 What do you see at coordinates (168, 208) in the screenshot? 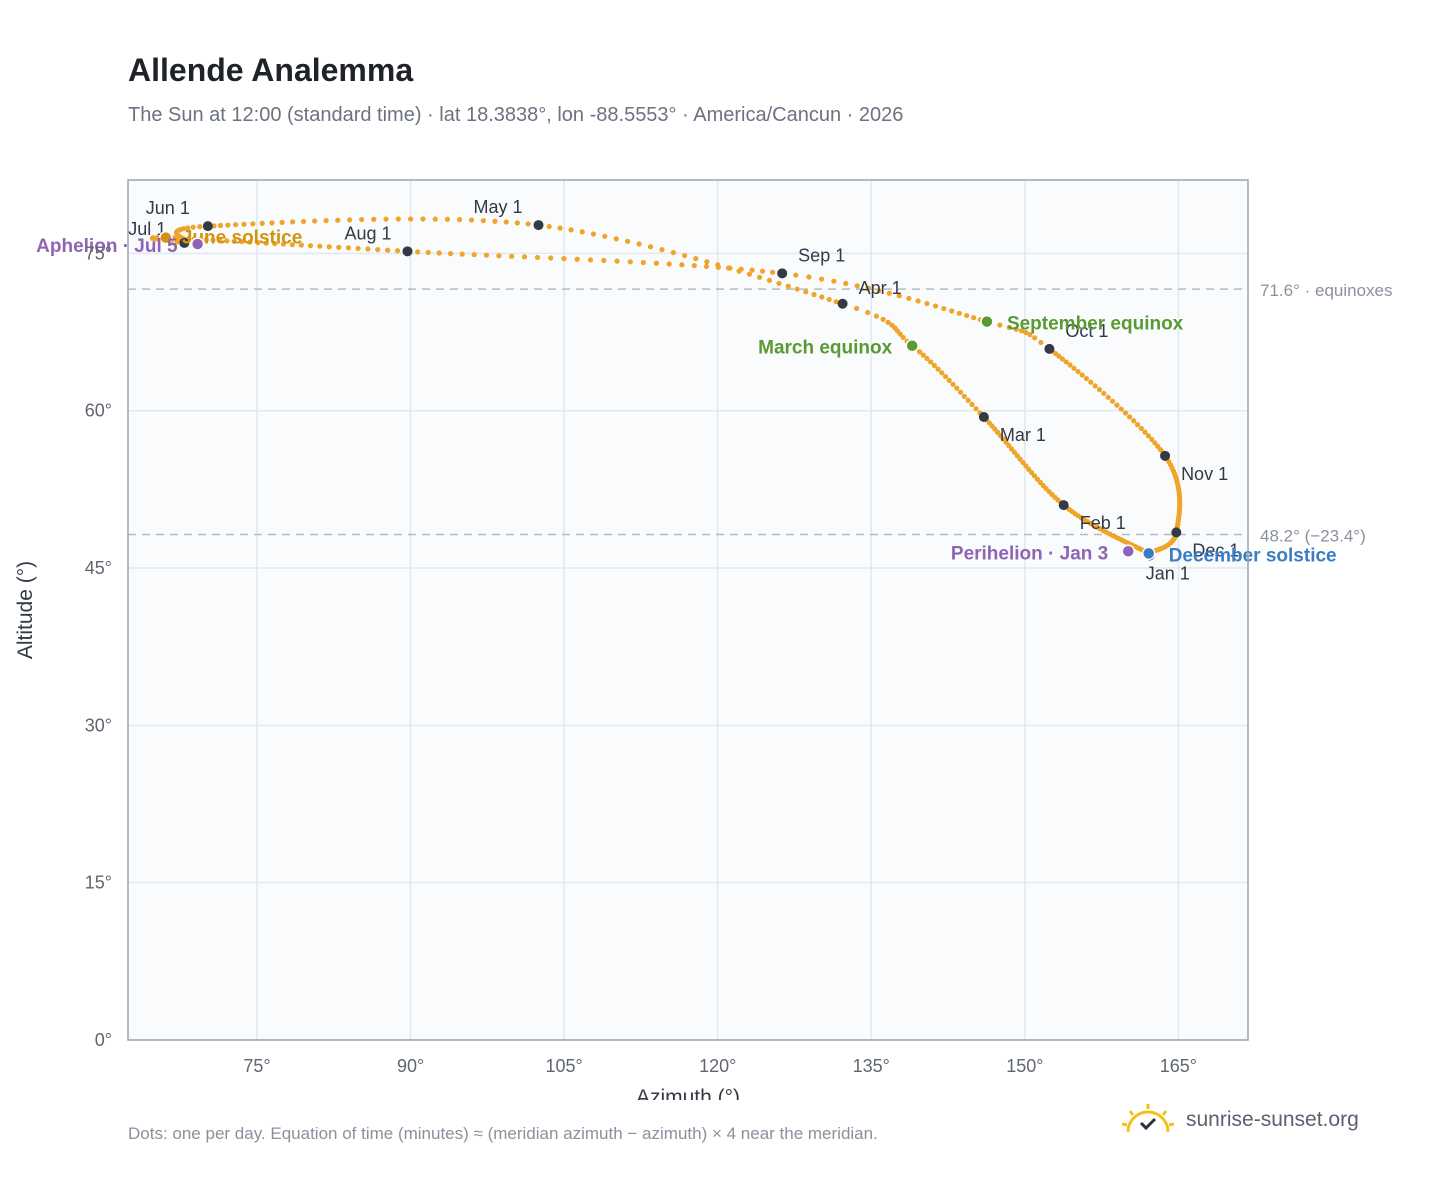
I see `month-label: Jun 1` at bounding box center [168, 208].